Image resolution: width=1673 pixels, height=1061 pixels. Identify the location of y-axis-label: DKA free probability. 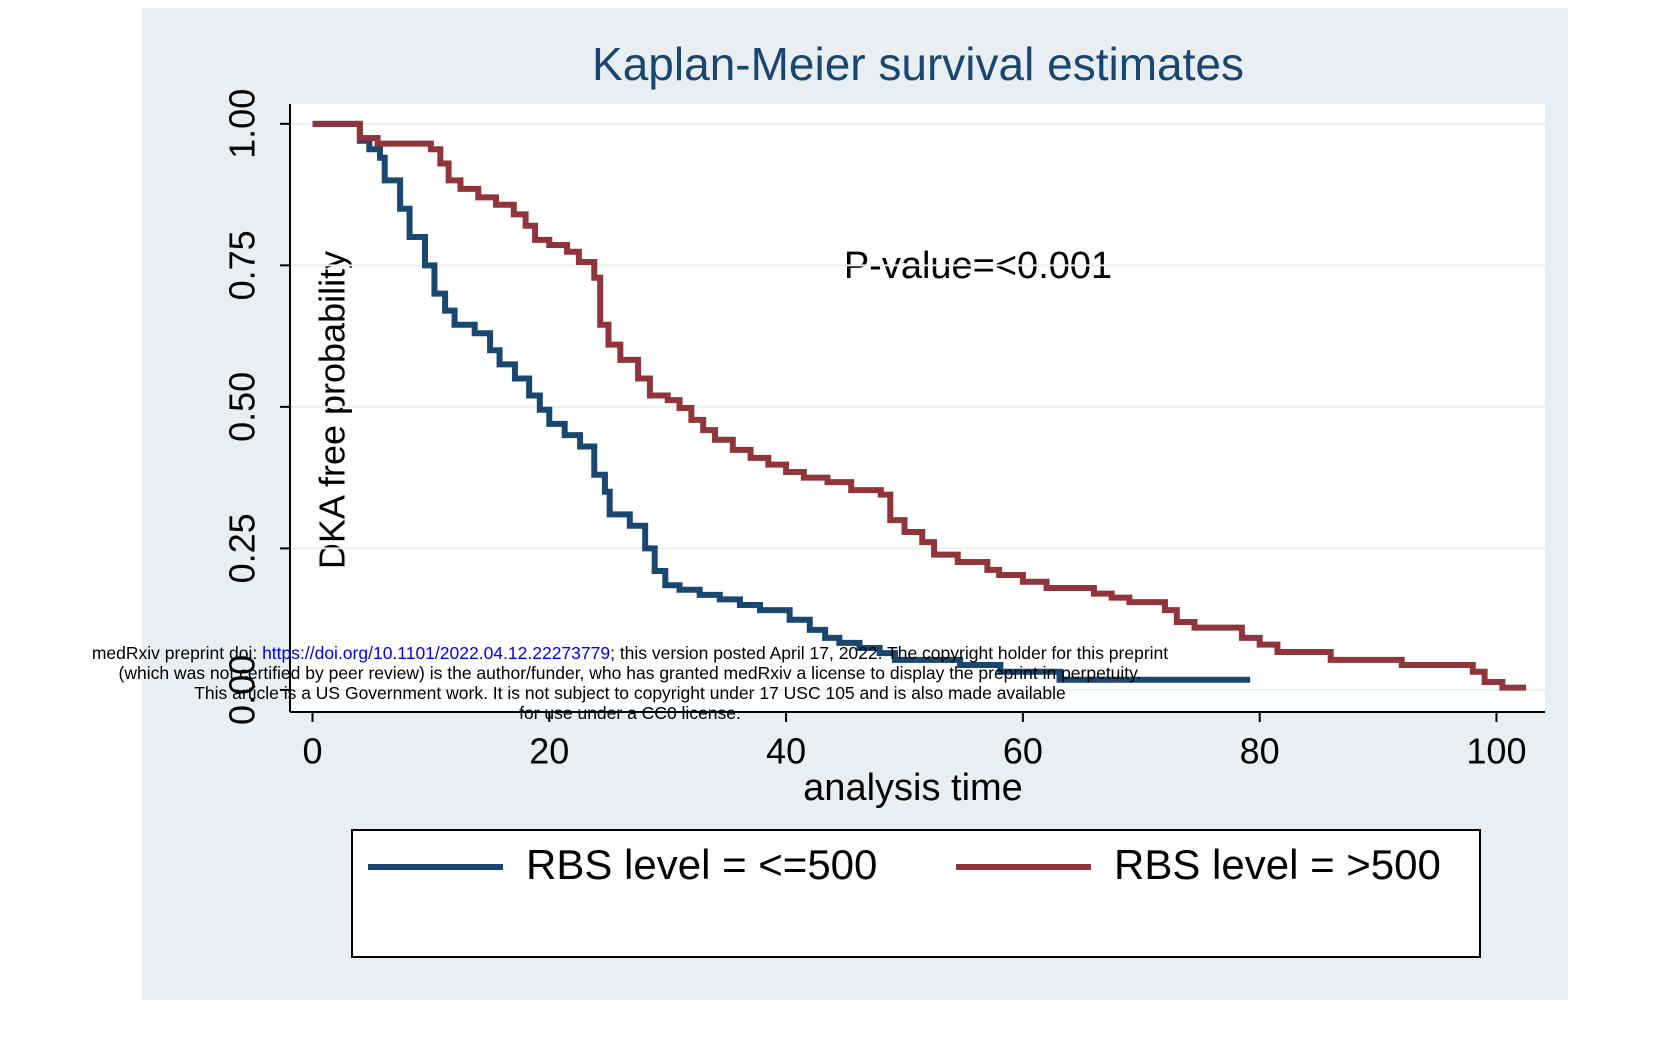
(332, 410).